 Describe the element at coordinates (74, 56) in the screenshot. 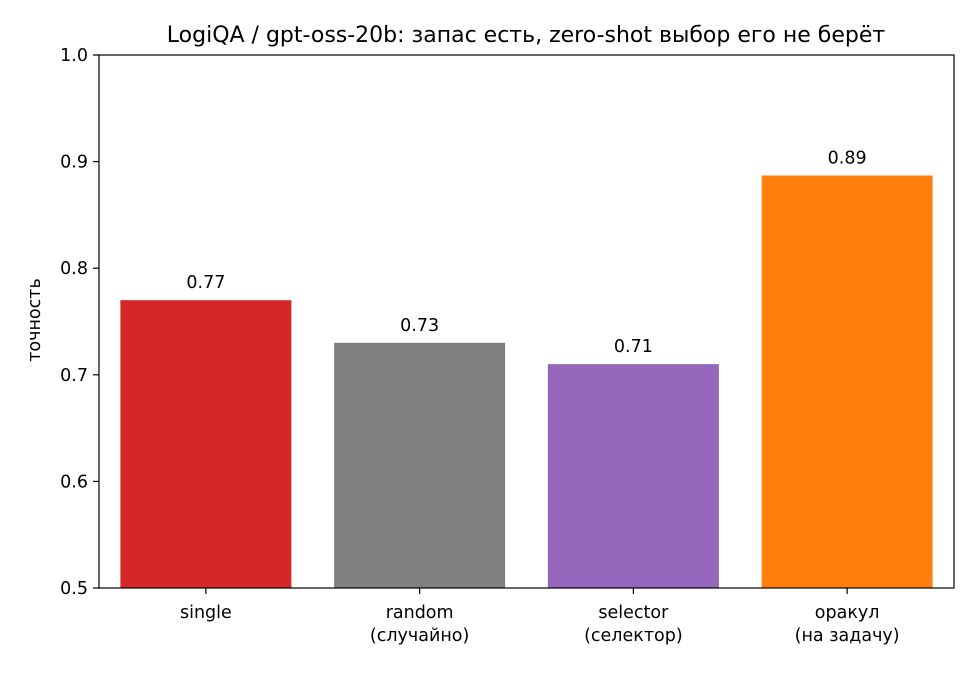

I see `y-tick-label: 1.0` at that location.